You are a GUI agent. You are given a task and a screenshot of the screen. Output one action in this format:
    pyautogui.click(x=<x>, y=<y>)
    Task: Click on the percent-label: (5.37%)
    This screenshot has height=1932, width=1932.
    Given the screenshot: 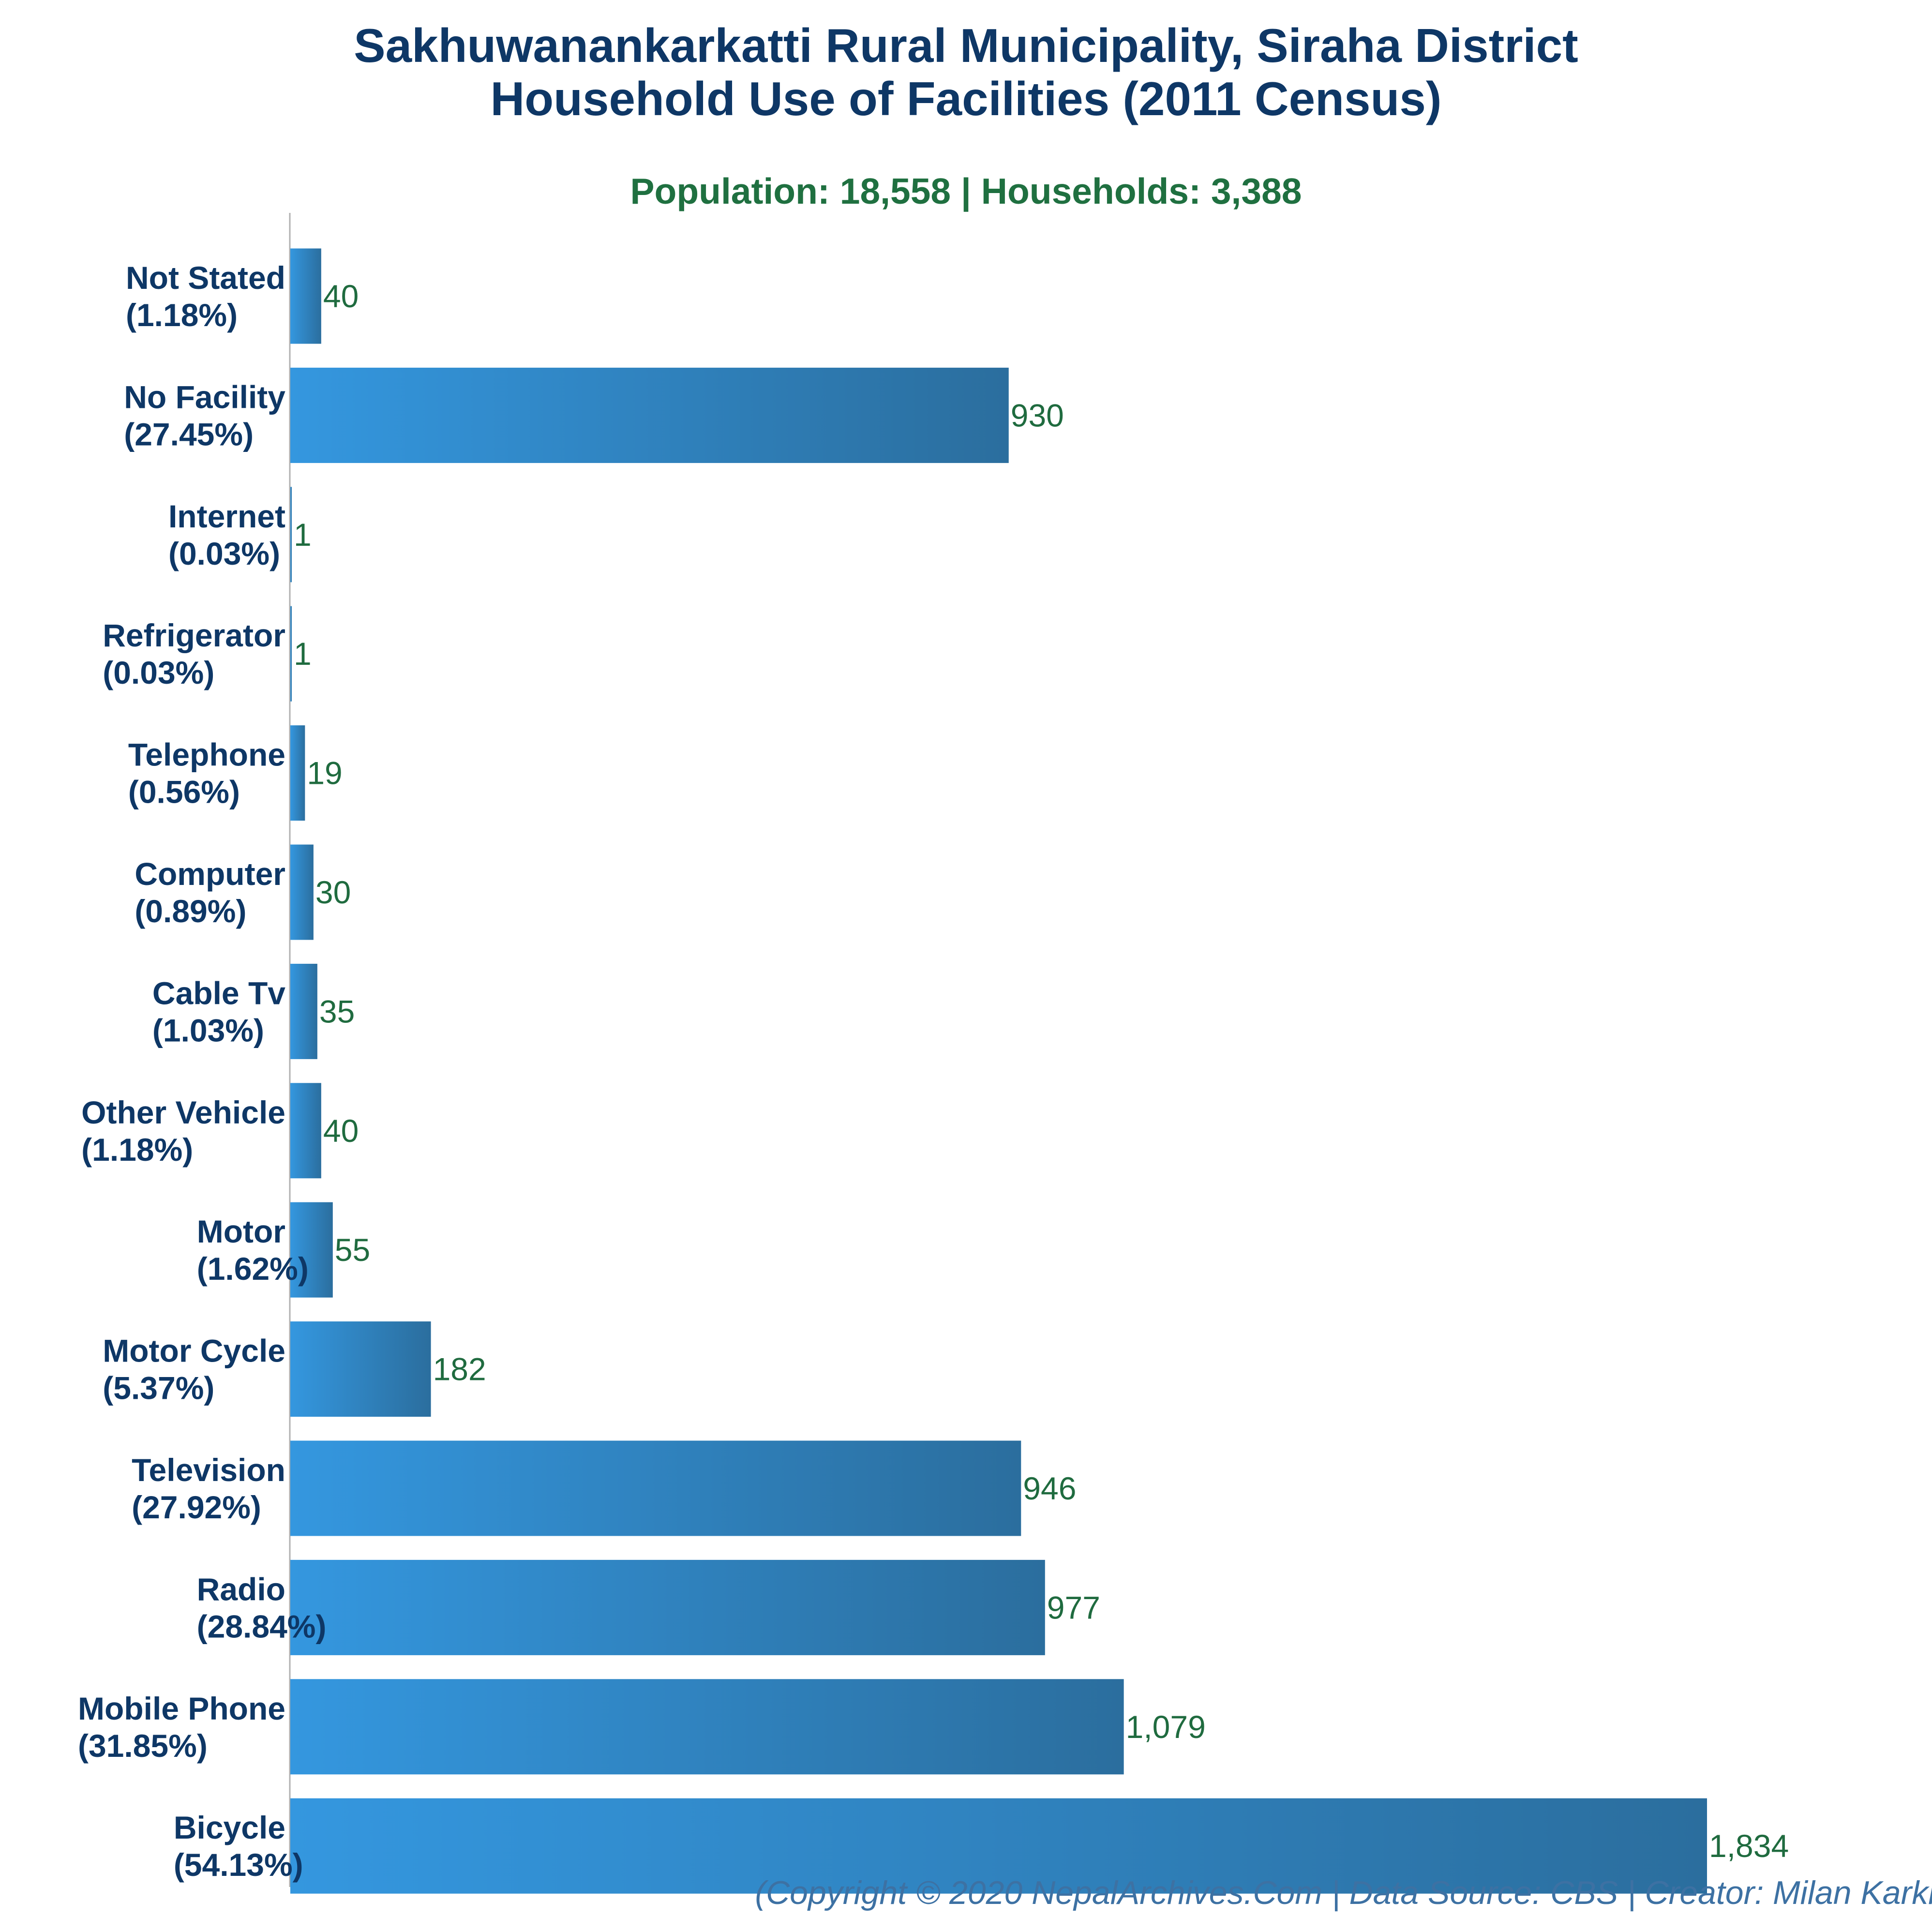 What is the action you would take?
    pyautogui.click(x=158, y=1388)
    